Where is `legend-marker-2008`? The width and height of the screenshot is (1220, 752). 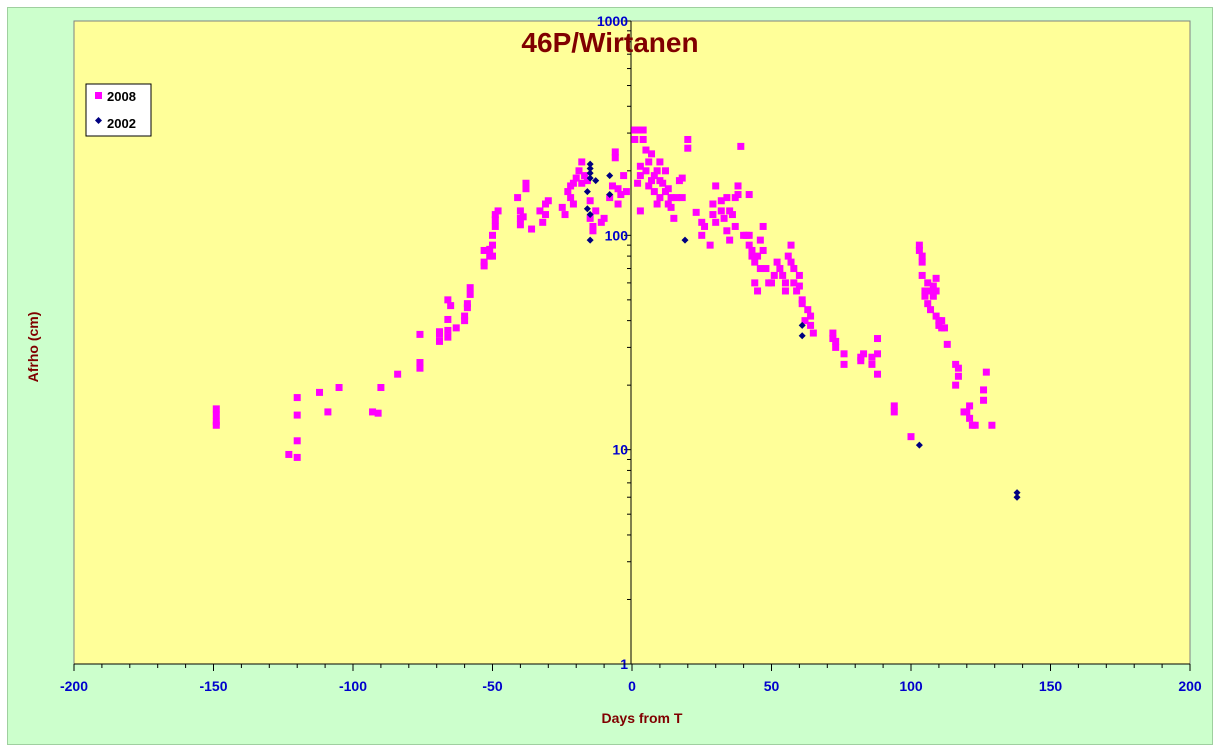
legend-marker-2008 is located at coordinates (98, 95).